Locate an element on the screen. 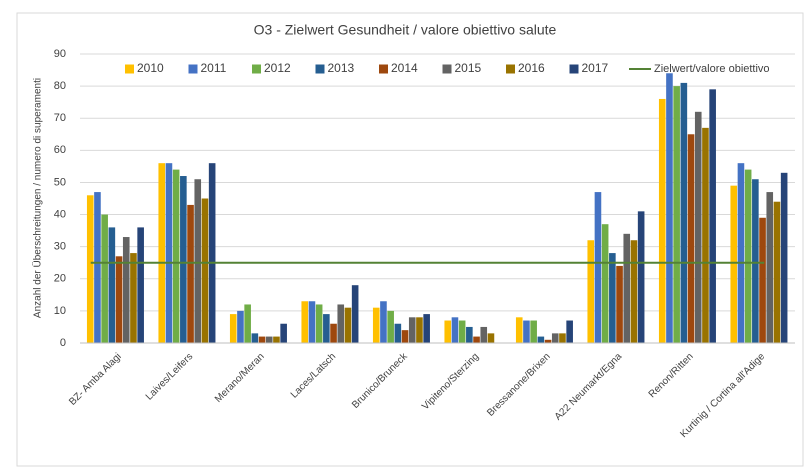 This screenshot has height=468, width=805. legend-label: 2014 is located at coordinates (404, 68).